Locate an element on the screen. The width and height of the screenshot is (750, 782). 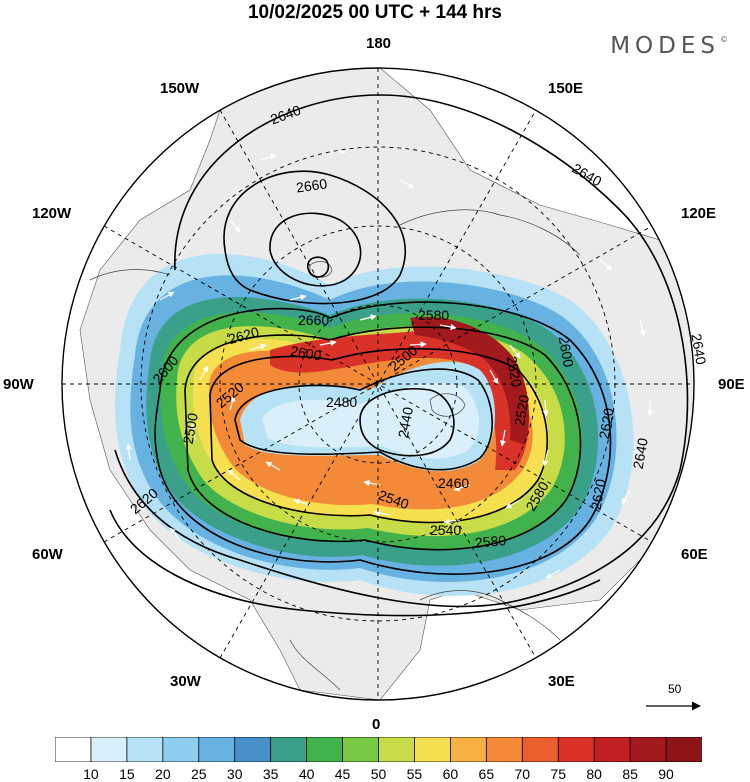
contour-label: 2480 is located at coordinates (341, 402).